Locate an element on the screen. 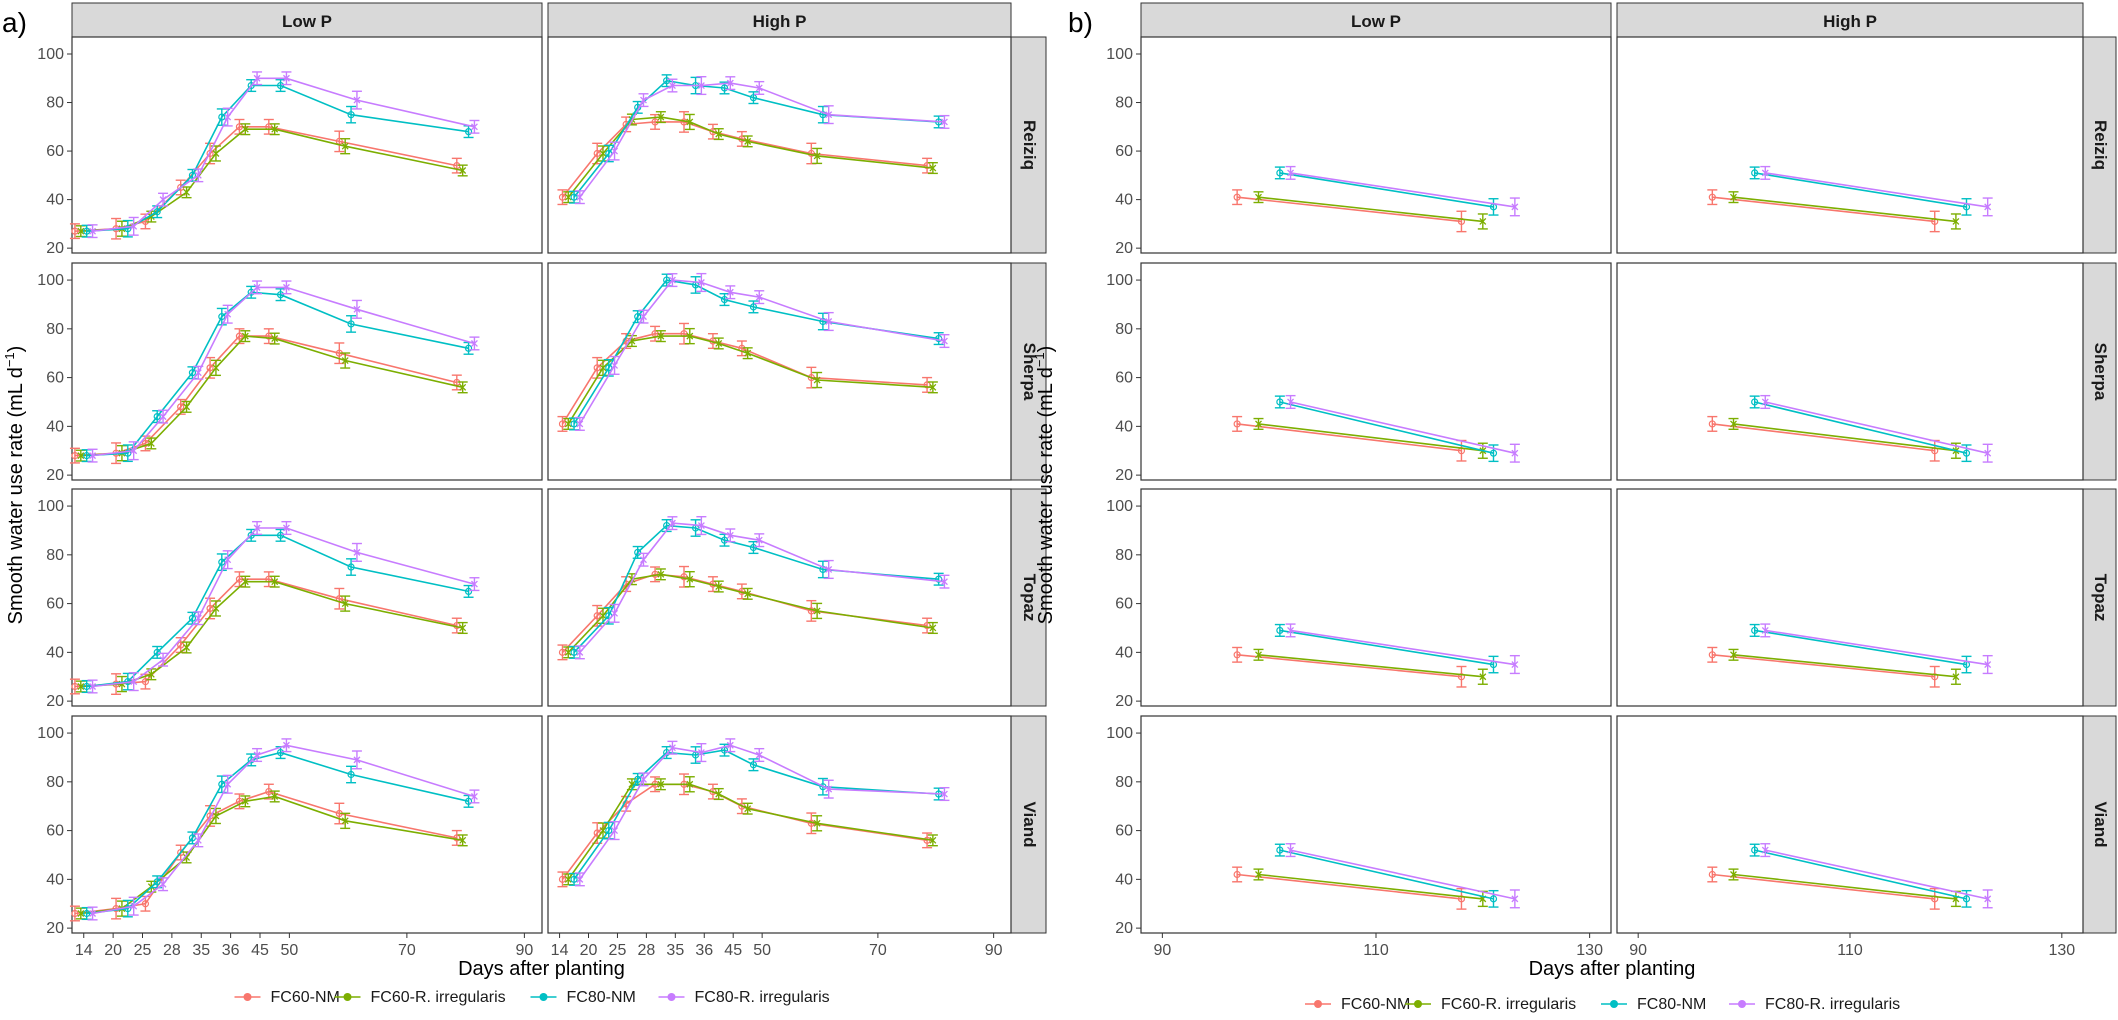 The height and width of the screenshot is (1020, 2118). panel-low-p-reiziq: 20 40 60 80 100 is located at coordinates (1359, 146).